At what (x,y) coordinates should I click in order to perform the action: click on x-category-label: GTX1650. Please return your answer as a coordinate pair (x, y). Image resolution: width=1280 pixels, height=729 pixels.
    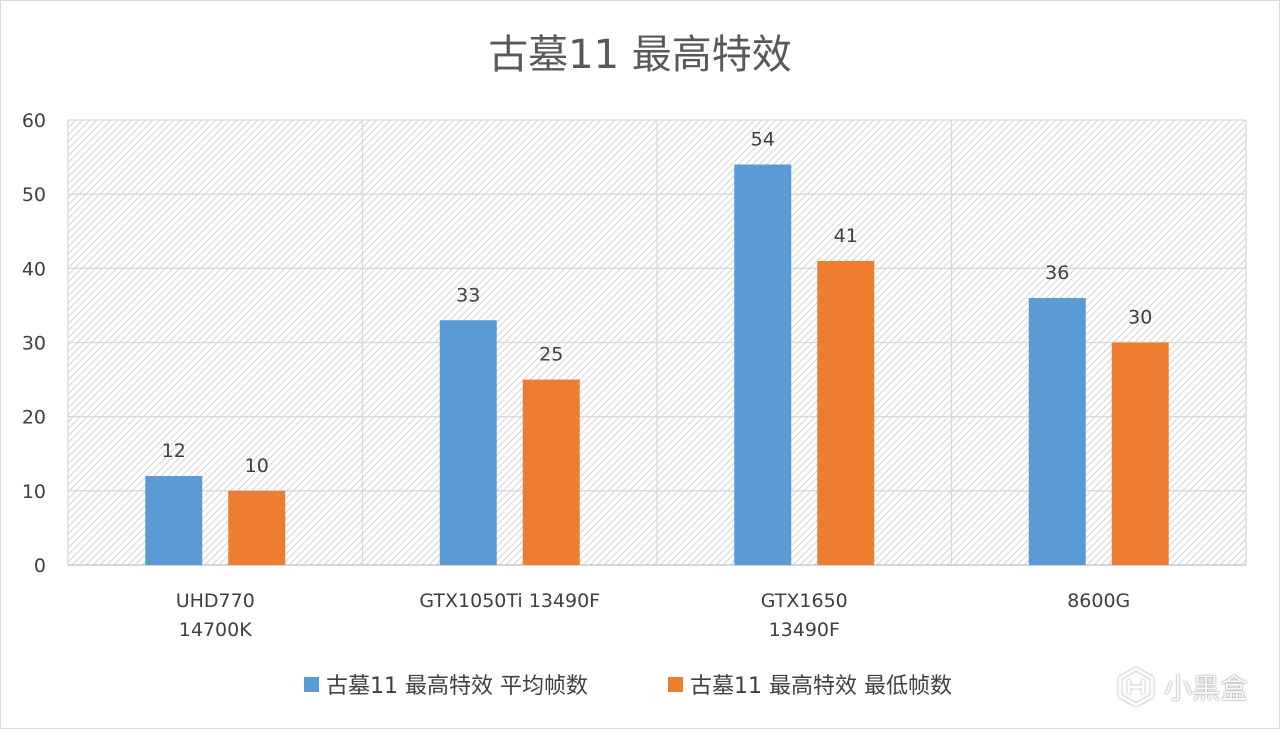
    Looking at the image, I should click on (804, 601).